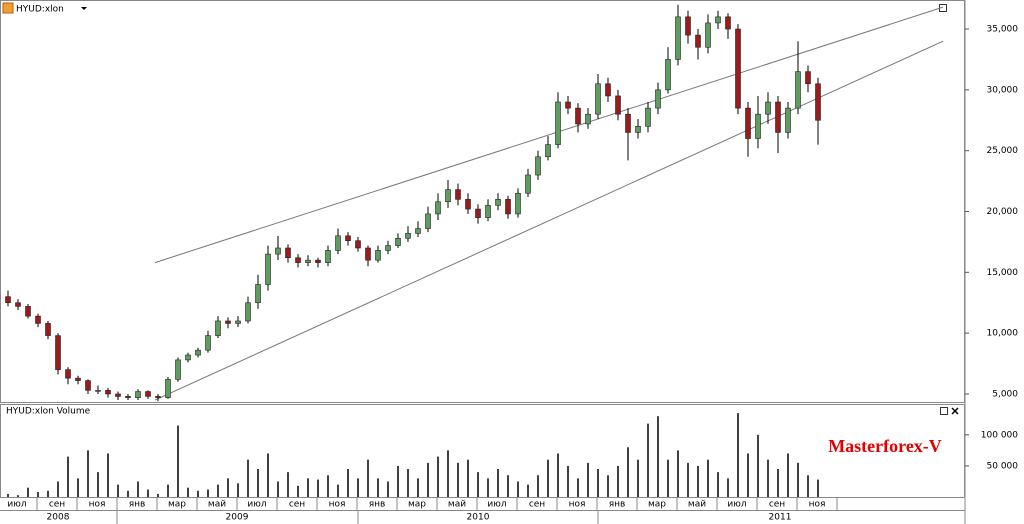 The width and height of the screenshot is (1024, 524). Describe the element at coordinates (40, 10) in the screenshot. I see `price-title: HYUD:xlon` at that location.